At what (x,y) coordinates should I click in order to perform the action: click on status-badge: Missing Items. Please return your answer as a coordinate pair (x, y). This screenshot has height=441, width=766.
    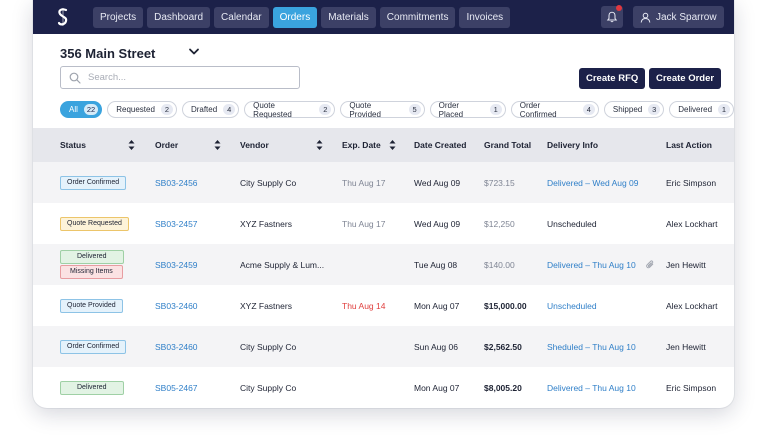
    Looking at the image, I should click on (91, 272).